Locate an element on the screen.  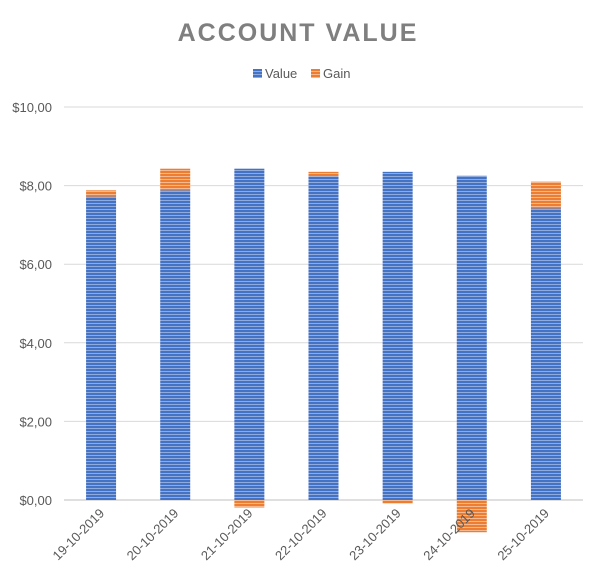
x-tick-label: 23-10-2019 is located at coordinates (375, 535).